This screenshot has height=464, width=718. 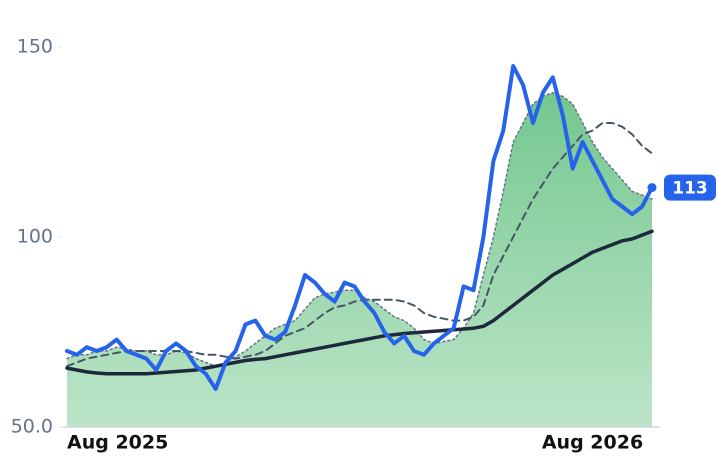 I want to click on y-tick-label: 150, so click(x=35, y=47).